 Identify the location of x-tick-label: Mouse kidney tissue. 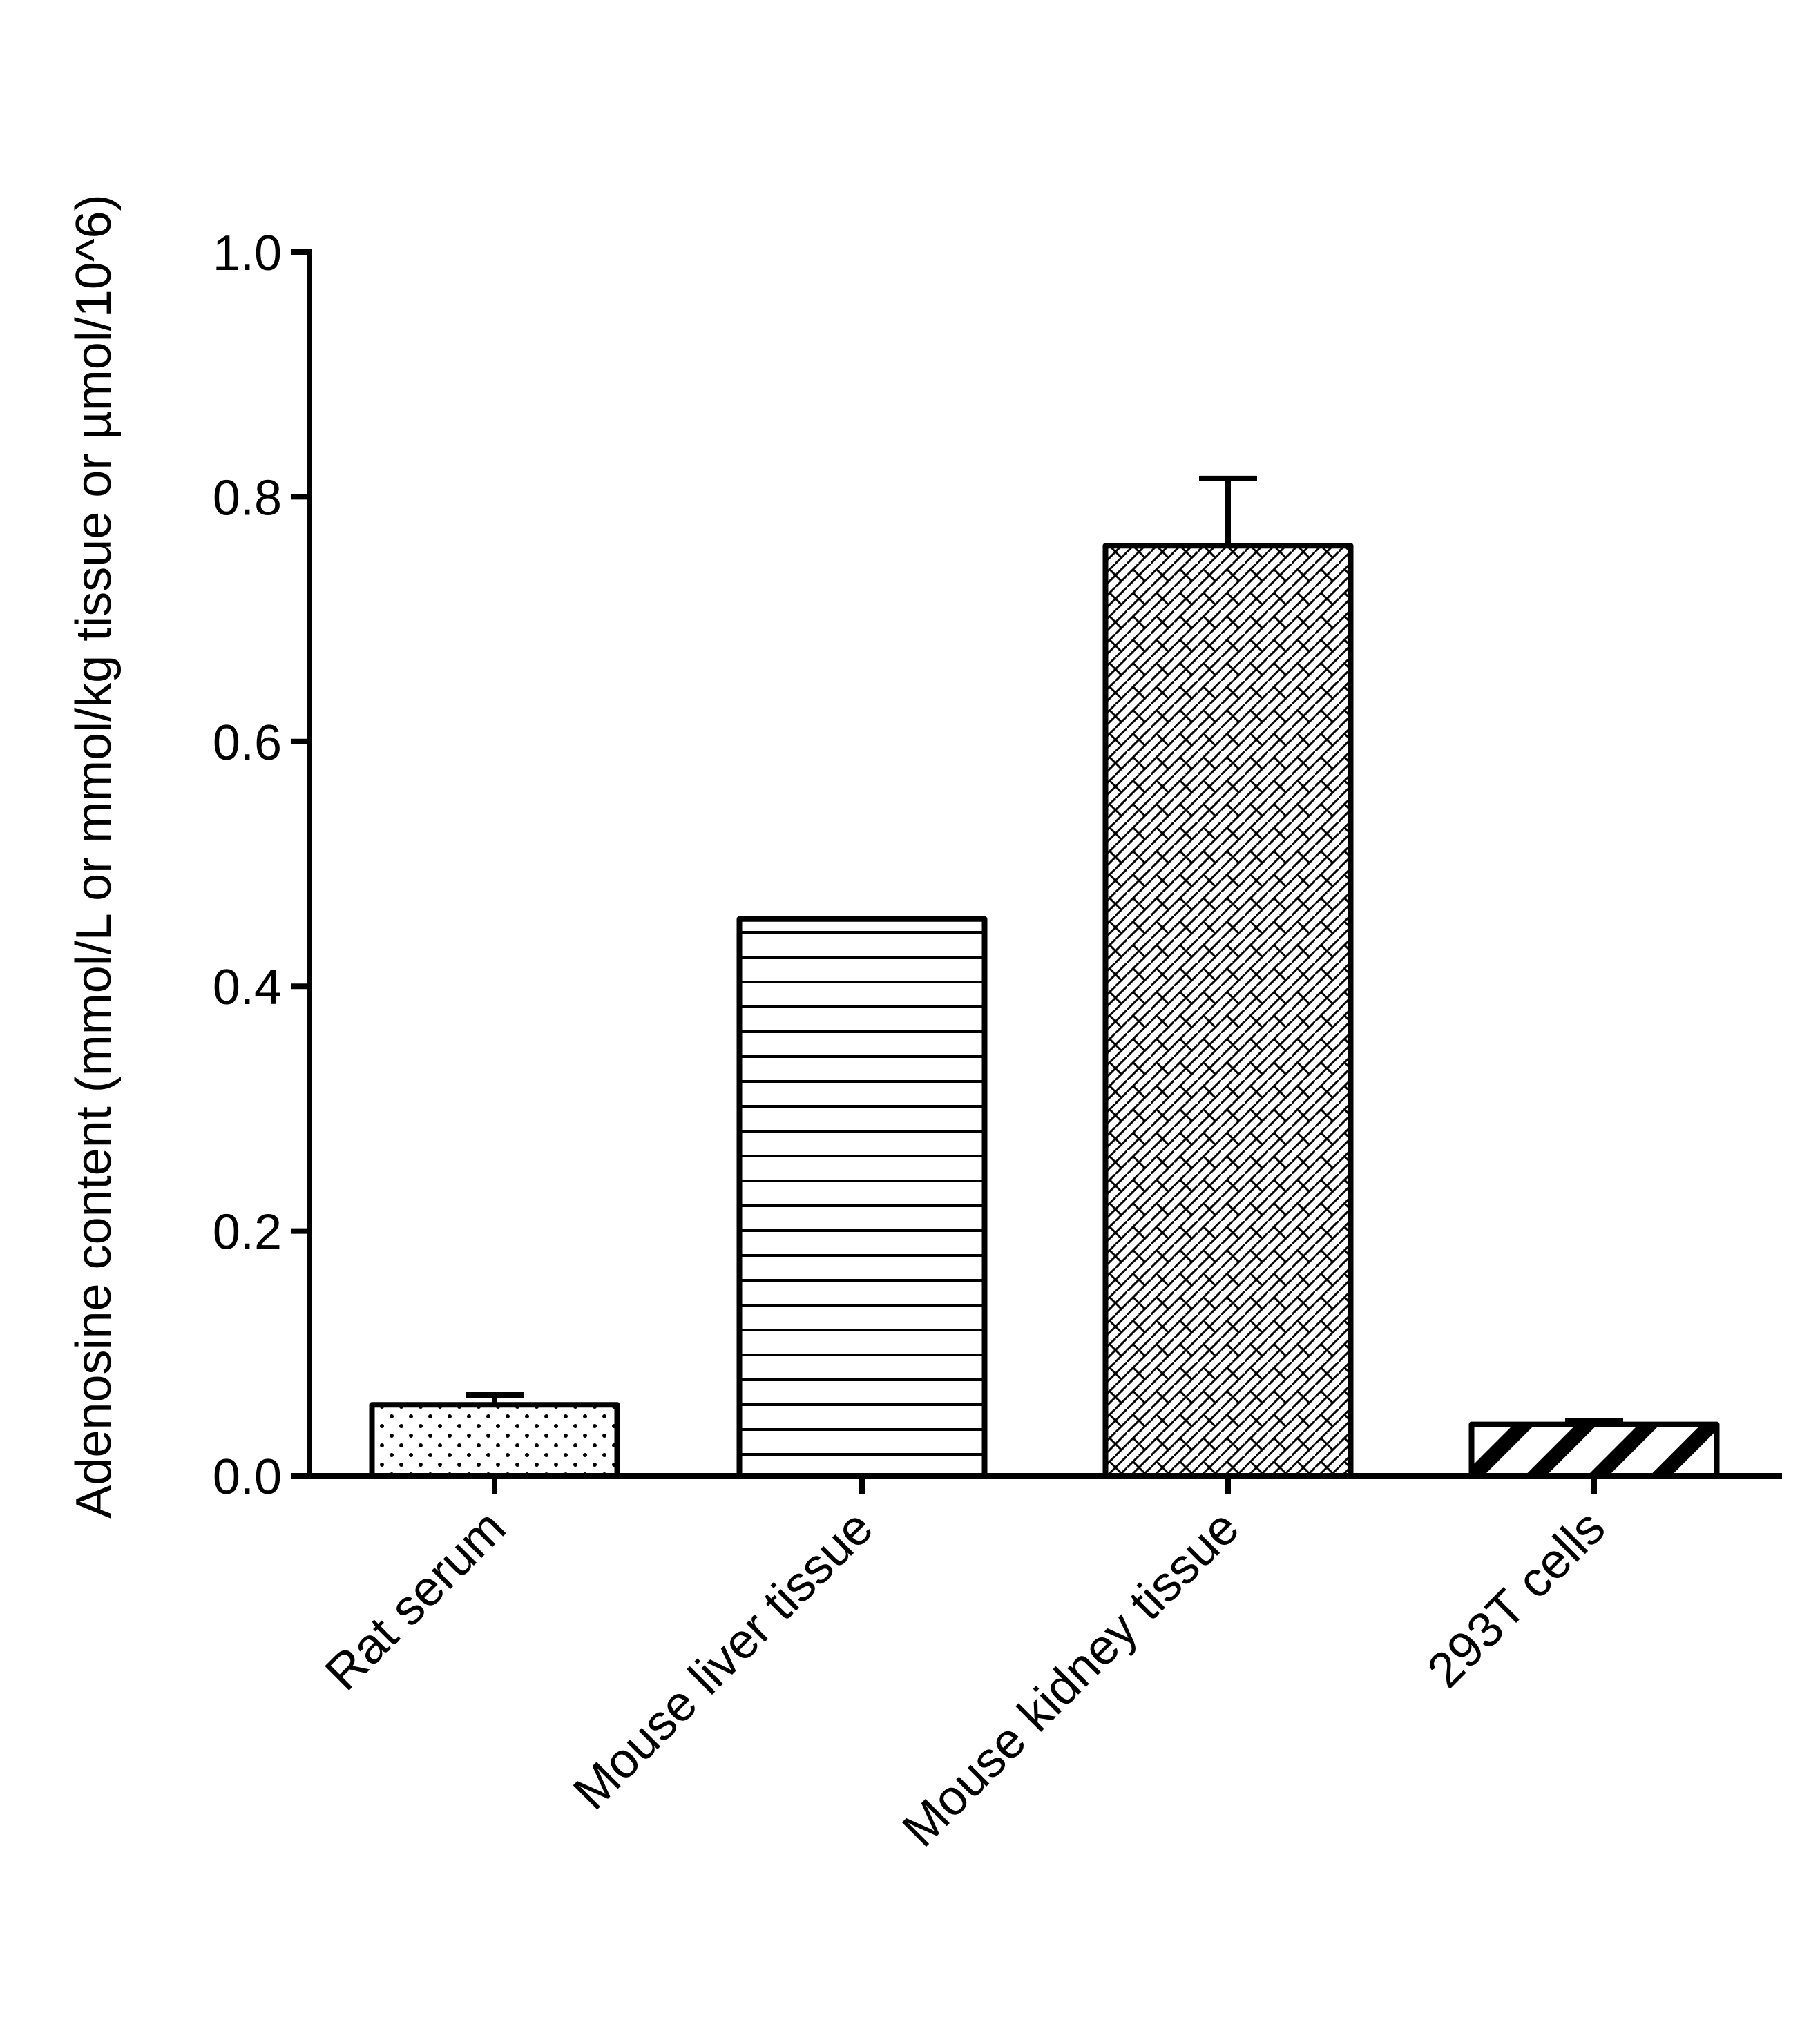
(1070, 1679).